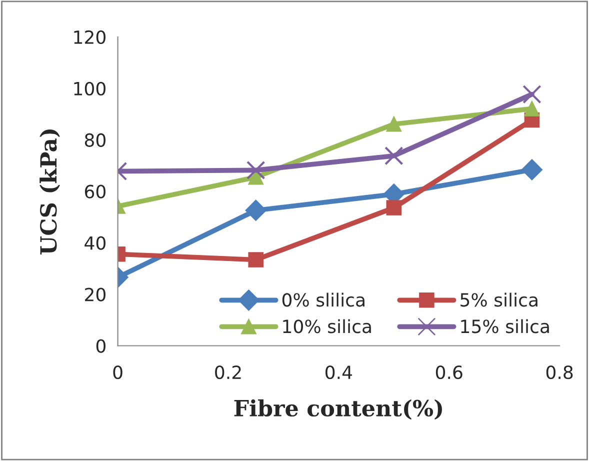 The height and width of the screenshot is (461, 589). Describe the element at coordinates (90, 89) in the screenshot. I see `y-tick-label: 100` at that location.